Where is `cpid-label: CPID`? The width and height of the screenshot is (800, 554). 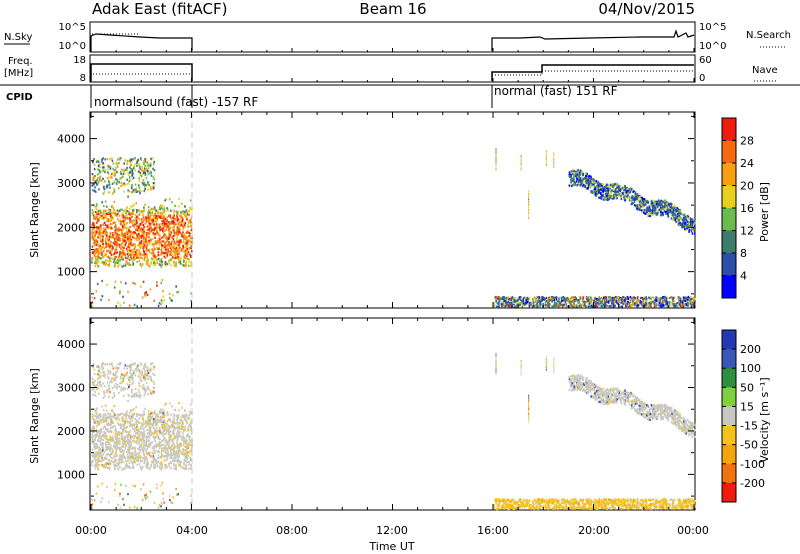 cpid-label: CPID is located at coordinates (19, 97).